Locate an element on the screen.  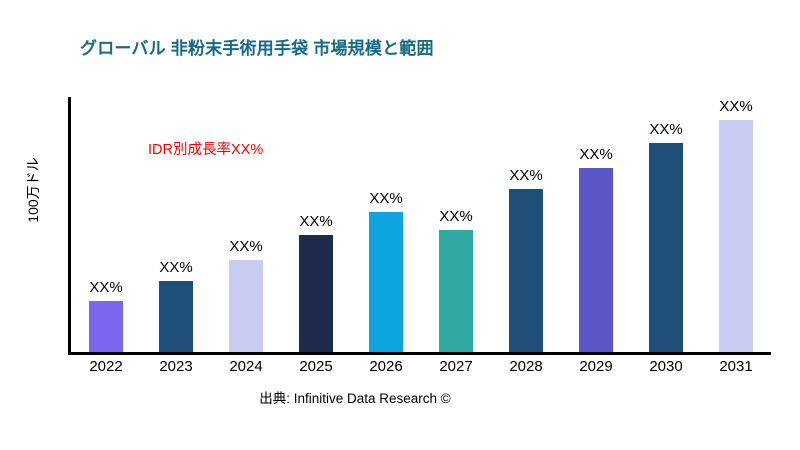
x-tick-label: 2031 is located at coordinates (736, 366).